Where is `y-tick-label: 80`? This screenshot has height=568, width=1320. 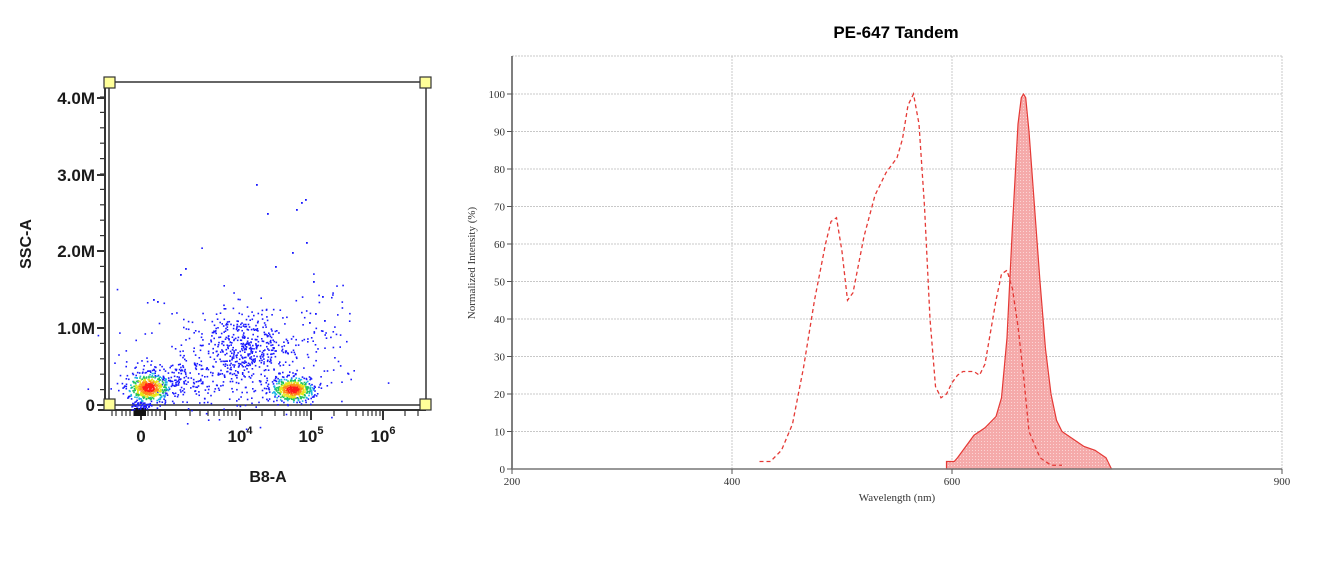 y-tick-label: 80 is located at coordinates (500, 170).